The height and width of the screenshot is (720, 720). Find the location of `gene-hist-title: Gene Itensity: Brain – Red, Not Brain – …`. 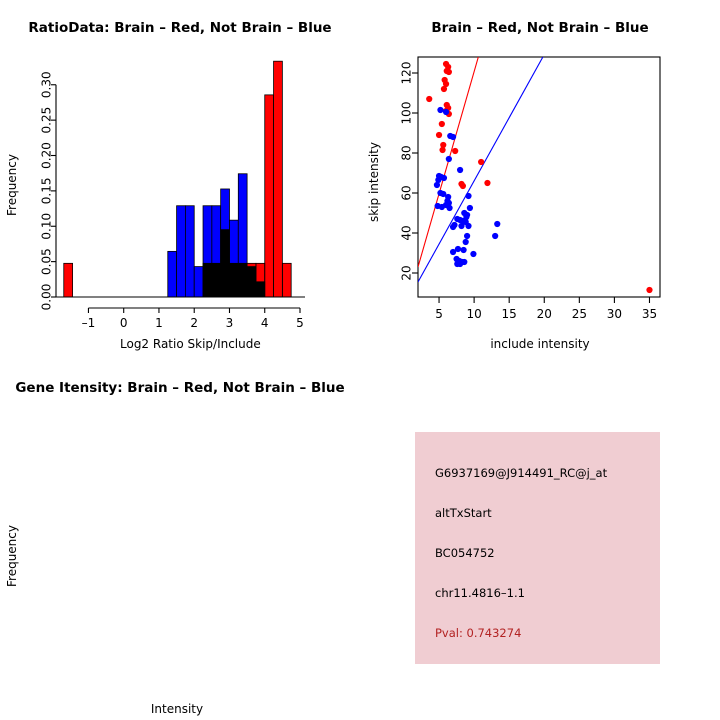

gene-hist-title: Gene Itensity: Brain – Red, Not Brain – … is located at coordinates (180, 388).